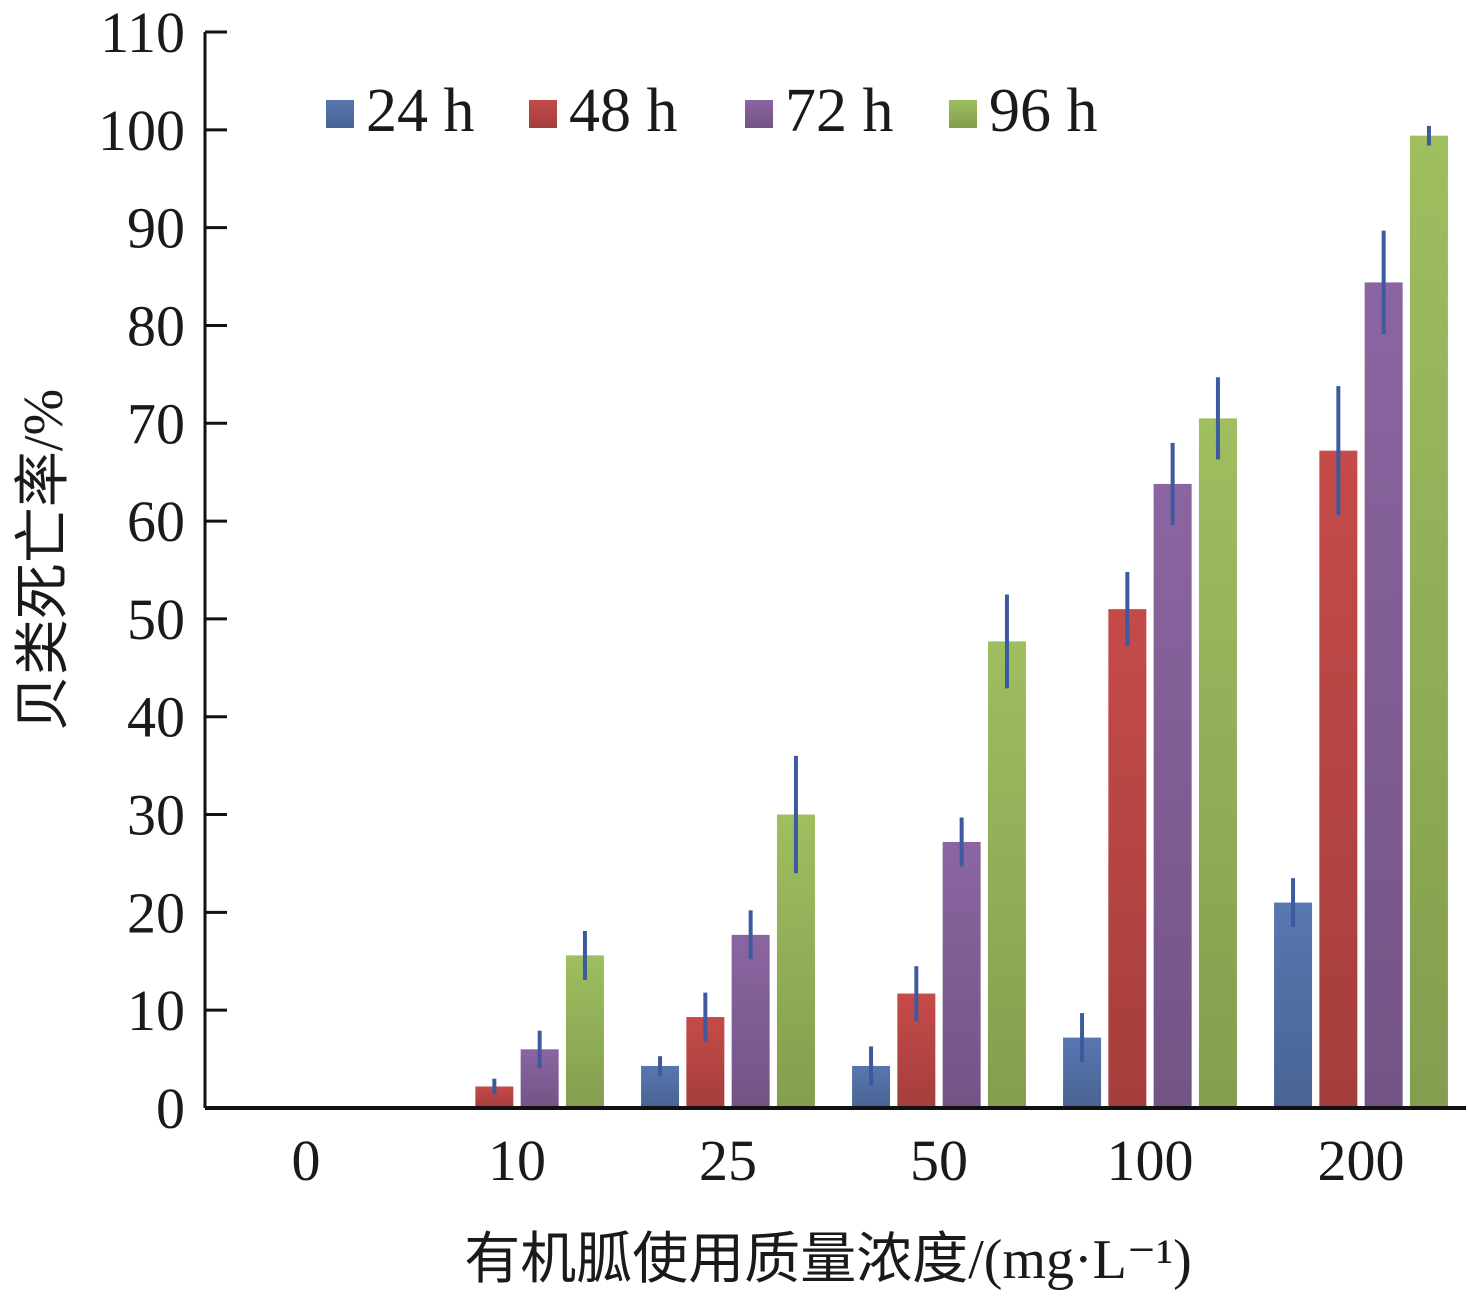 Image resolution: width=1468 pixels, height=1301 pixels. I want to click on y-tick-label: 50, so click(156, 619).